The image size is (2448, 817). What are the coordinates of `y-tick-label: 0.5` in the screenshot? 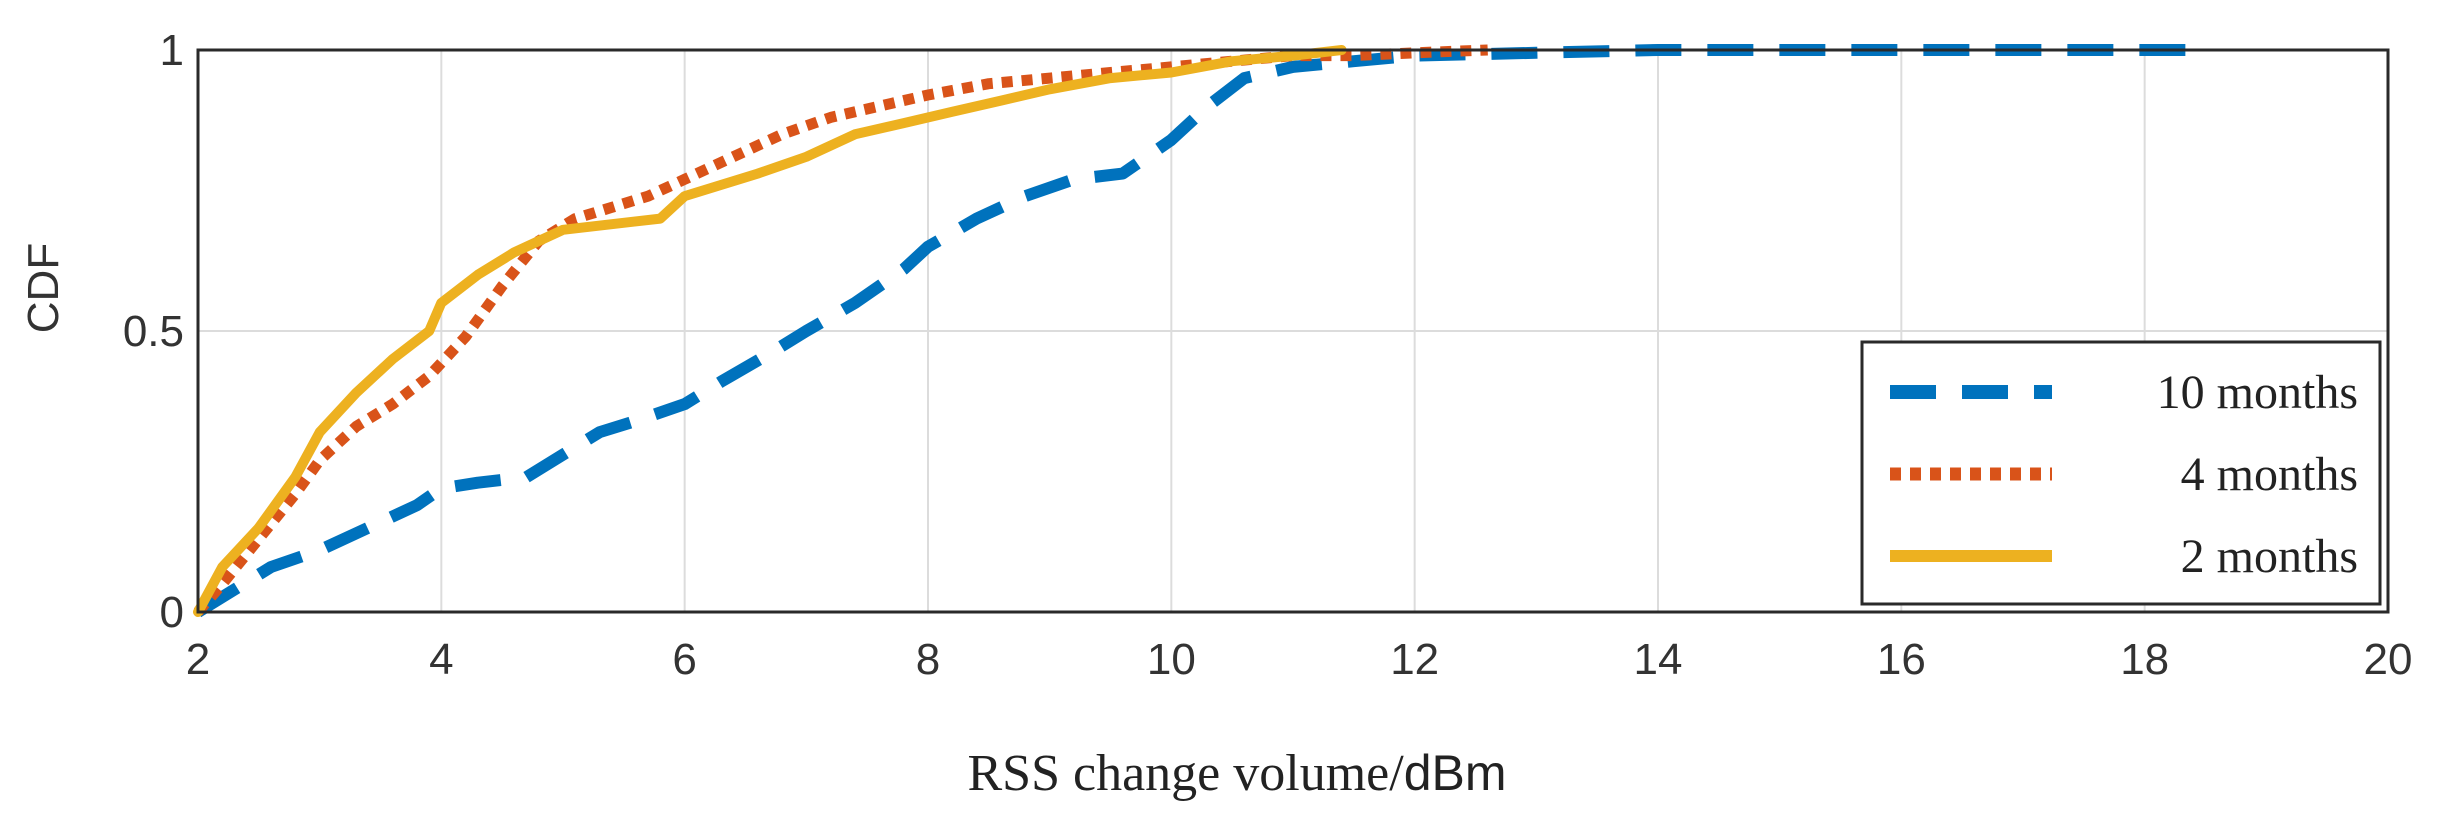 It's located at (153, 331).